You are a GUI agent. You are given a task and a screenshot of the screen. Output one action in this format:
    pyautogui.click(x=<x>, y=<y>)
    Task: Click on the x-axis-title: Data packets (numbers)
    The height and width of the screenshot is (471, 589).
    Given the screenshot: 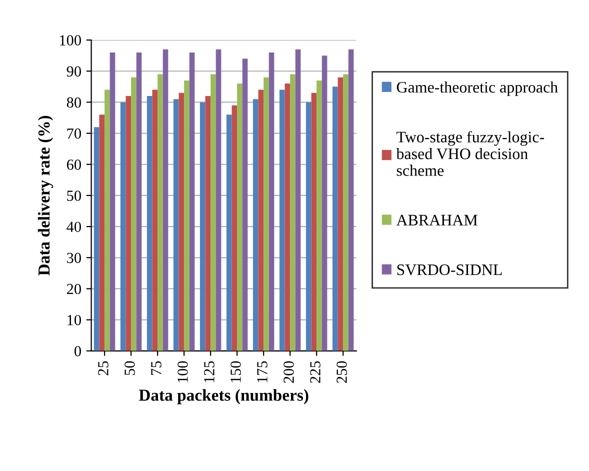 What is the action you would take?
    pyautogui.click(x=223, y=396)
    